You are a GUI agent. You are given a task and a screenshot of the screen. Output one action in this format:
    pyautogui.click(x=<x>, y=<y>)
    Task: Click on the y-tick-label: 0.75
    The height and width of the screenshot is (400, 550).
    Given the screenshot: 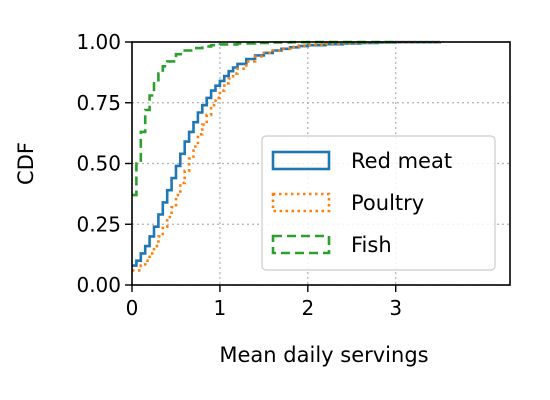 What is the action you would take?
    pyautogui.click(x=98, y=103)
    